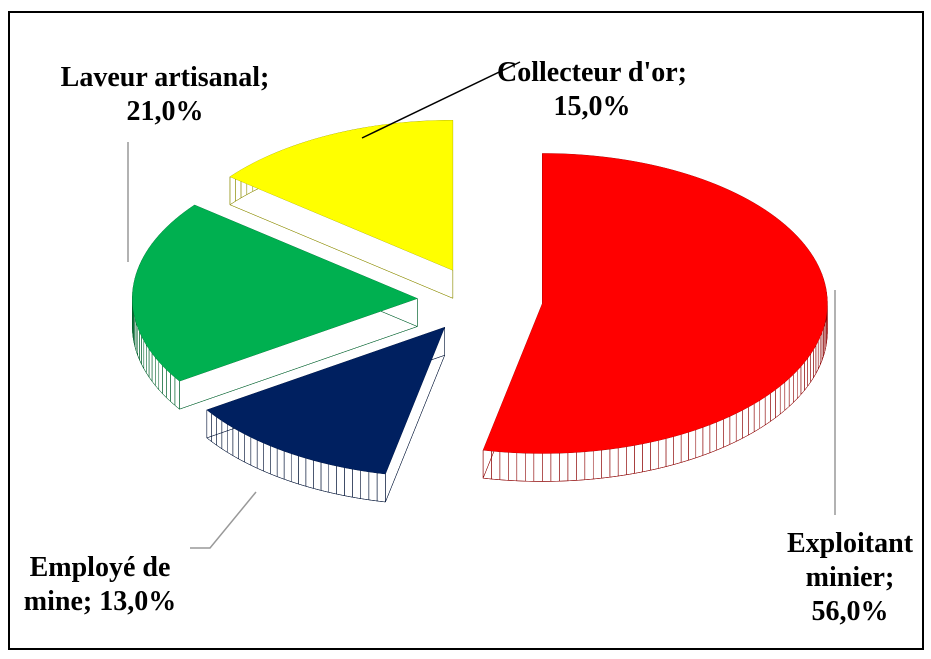 The height and width of the screenshot is (659, 931). I want to click on data-label: Collecteur d'or; 15,0%, so click(592, 89).